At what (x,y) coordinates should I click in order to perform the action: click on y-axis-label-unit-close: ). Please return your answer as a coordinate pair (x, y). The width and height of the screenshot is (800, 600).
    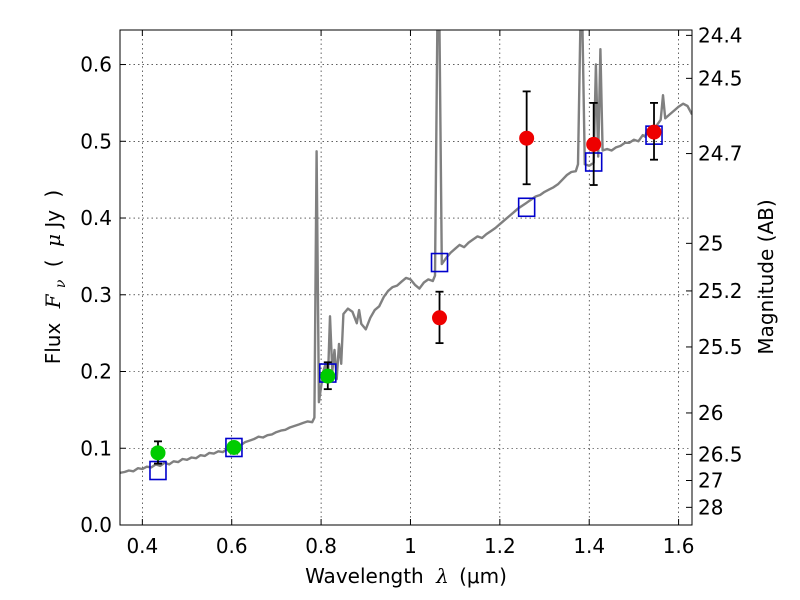
    Looking at the image, I should click on (53, 194).